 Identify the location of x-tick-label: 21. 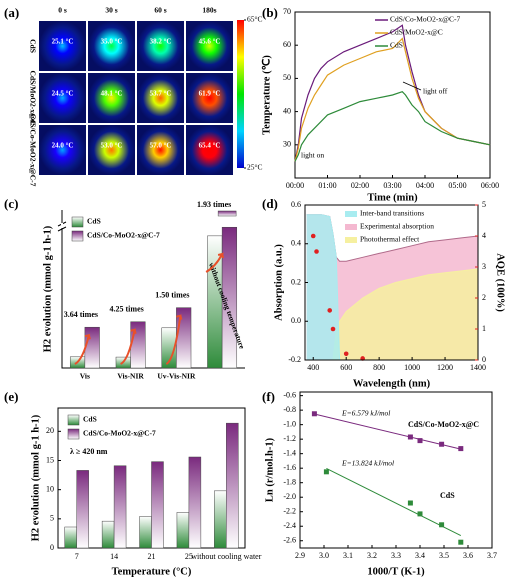
(152, 556).